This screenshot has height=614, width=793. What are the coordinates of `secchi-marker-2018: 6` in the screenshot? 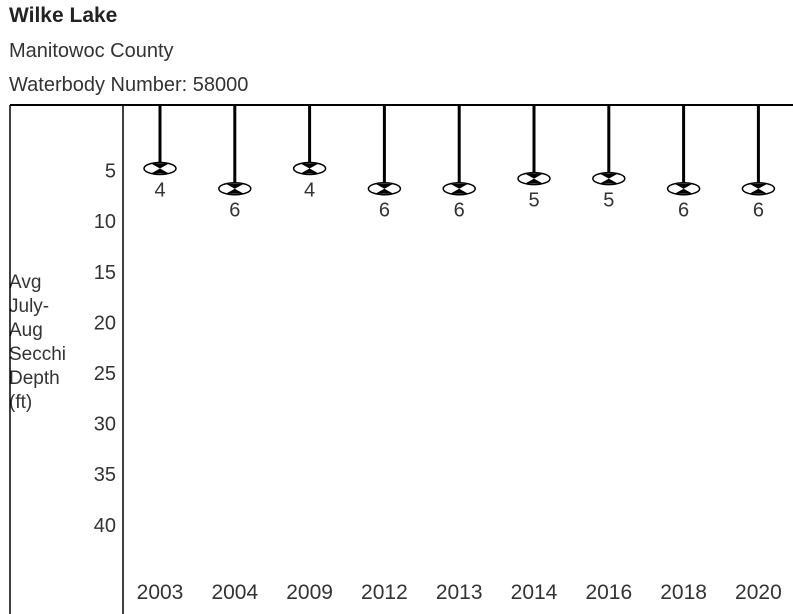 It's located at (683, 164).